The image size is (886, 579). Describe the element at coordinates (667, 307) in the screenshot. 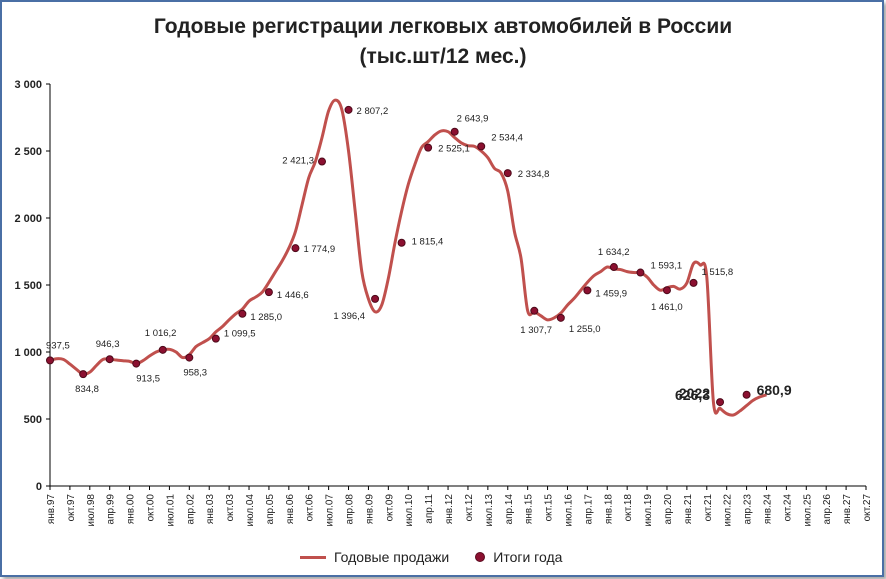

I see `year-total-label: 1 461,0` at that location.